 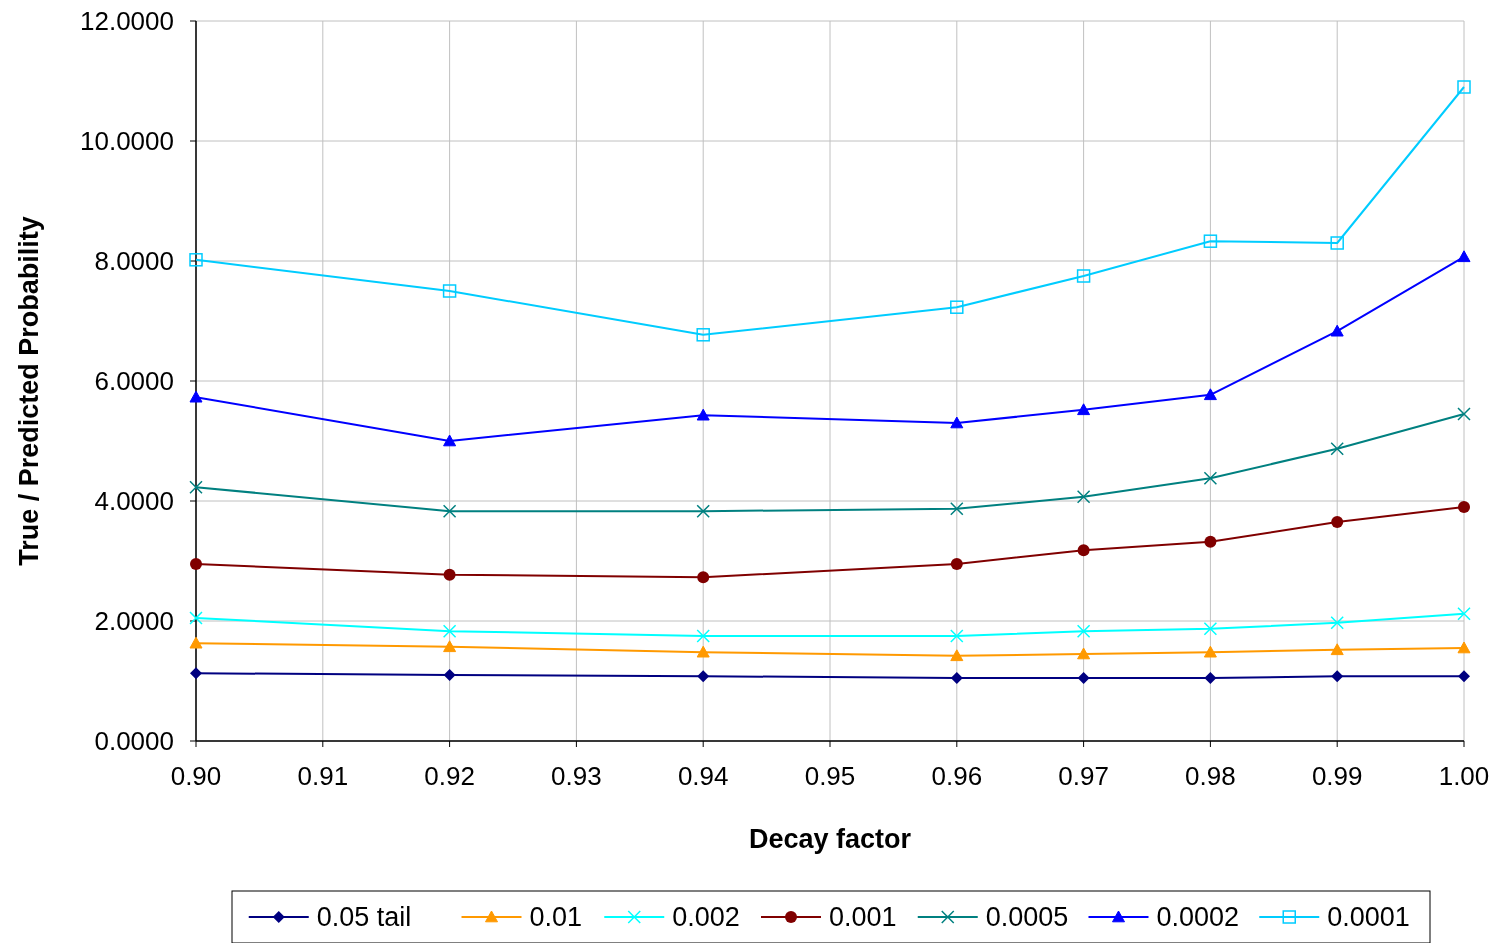 I want to click on legend-label: 0.0002, so click(x=1198, y=917).